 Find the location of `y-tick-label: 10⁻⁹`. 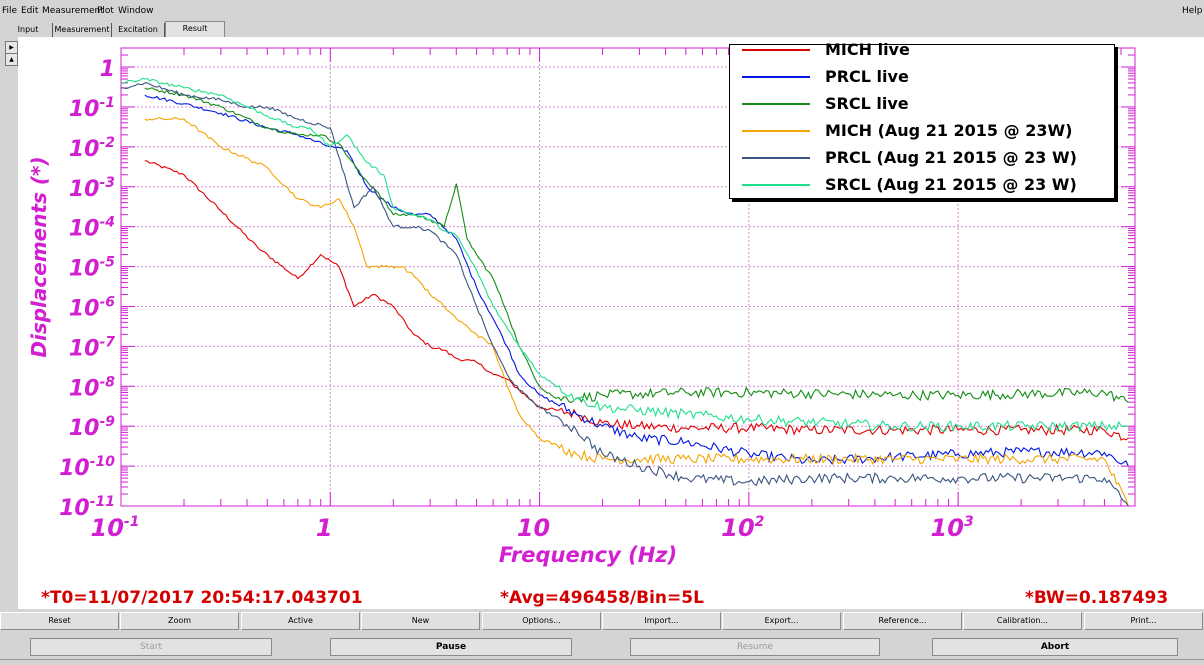

y-tick-label: 10⁻⁹ is located at coordinates (92, 427).